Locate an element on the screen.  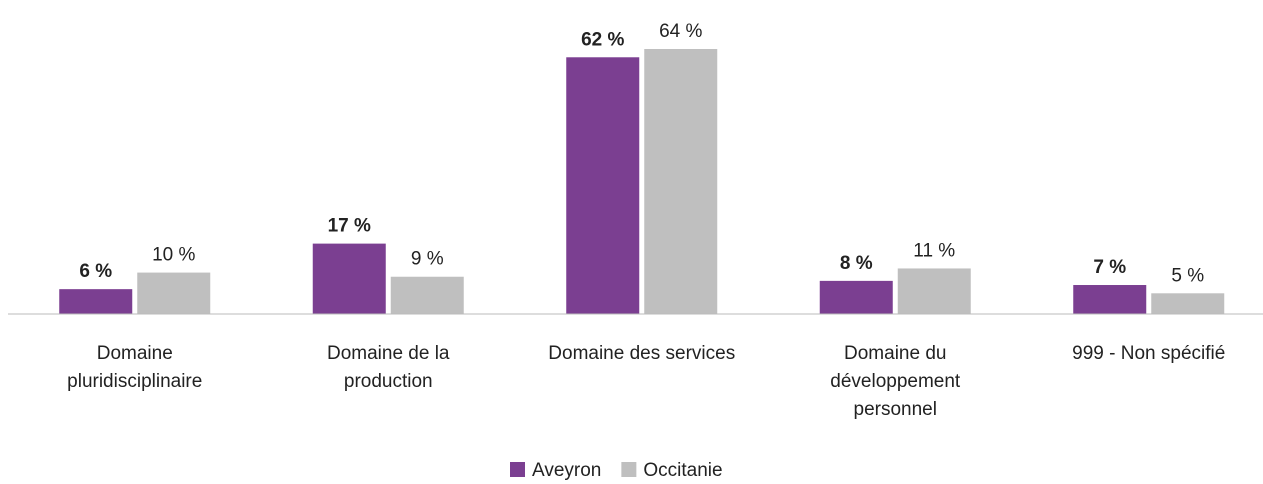
x-tick-label: Domaine du développement personnel is located at coordinates (895, 381).